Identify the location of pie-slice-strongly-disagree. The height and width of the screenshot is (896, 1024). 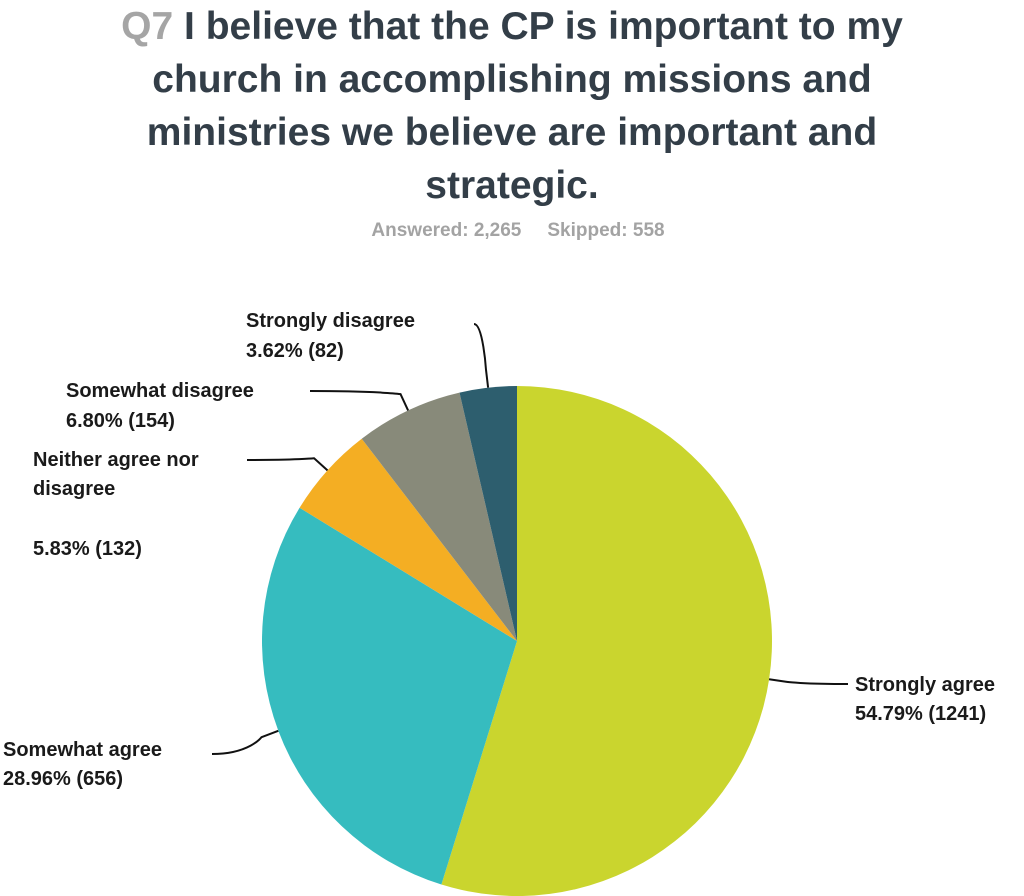
(488, 513).